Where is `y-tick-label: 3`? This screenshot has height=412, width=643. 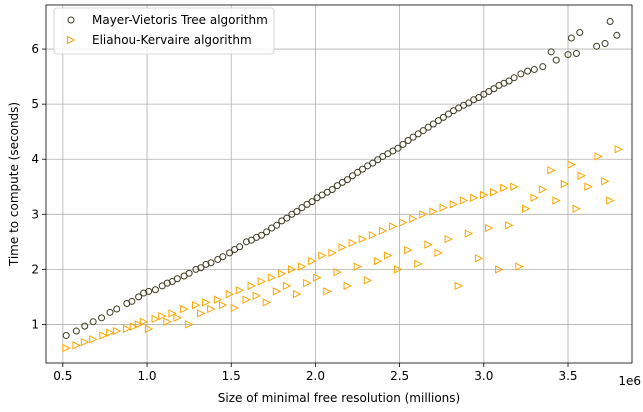
y-tick-label: 3 is located at coordinates (35, 214).